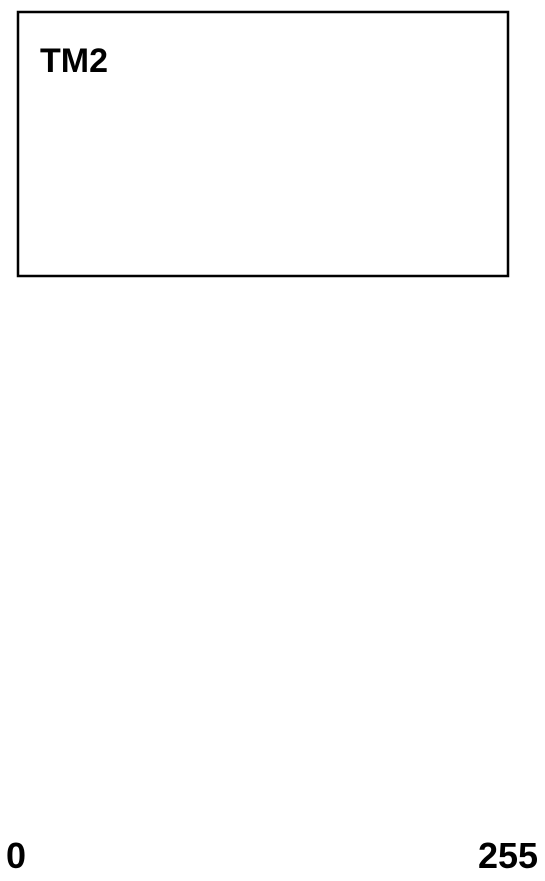 Image resolution: width=545 pixels, height=881 pixels. What do you see at coordinates (16, 855) in the screenshot?
I see `x-tick-label-min: 0` at bounding box center [16, 855].